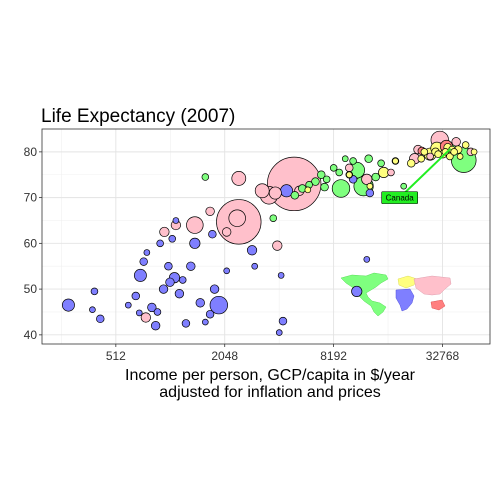 Image resolution: width=504 pixels, height=504 pixels. What do you see at coordinates (425, 173) in the screenshot?
I see `annotation-leader-line` at bounding box center [425, 173].